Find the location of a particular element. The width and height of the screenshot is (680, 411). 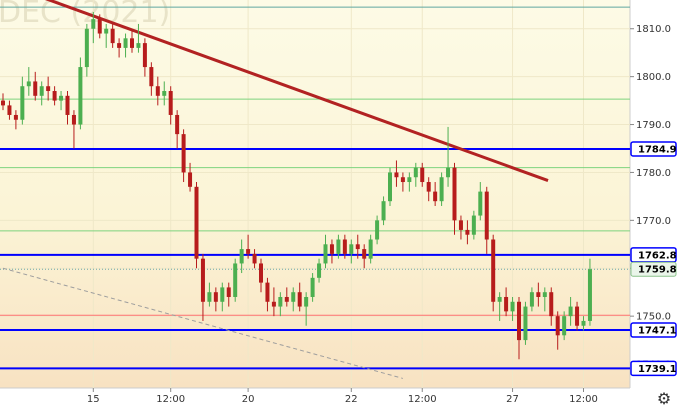

price-tag-label: 1759.8 is located at coordinates (657, 270).